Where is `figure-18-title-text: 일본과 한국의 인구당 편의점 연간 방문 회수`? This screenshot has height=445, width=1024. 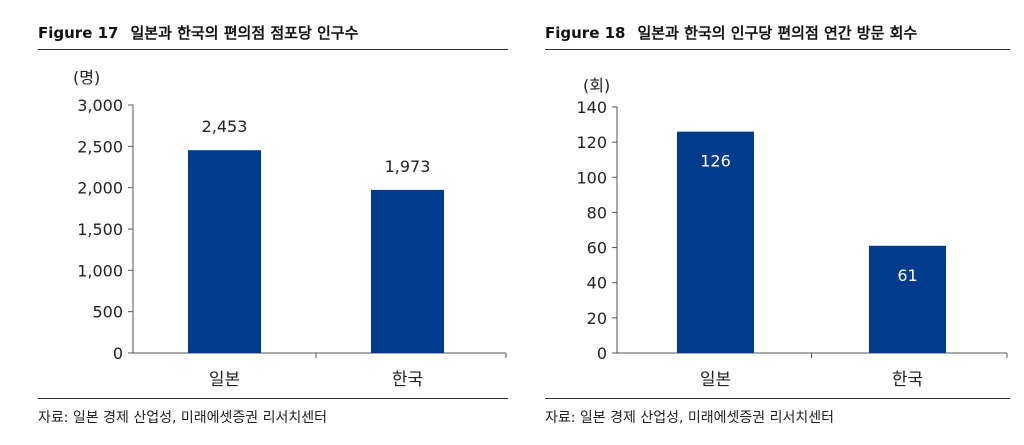 figure-18-title-text: 일본과 한국의 인구당 편의점 연간 방문 회수 is located at coordinates (777, 33).